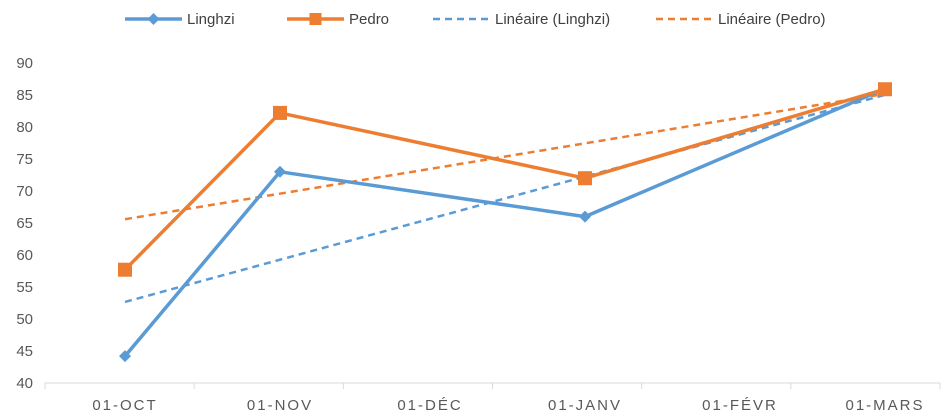  I want to click on legend-item-lineaire-pedro: Linéaire (Pedro), so click(741, 19).